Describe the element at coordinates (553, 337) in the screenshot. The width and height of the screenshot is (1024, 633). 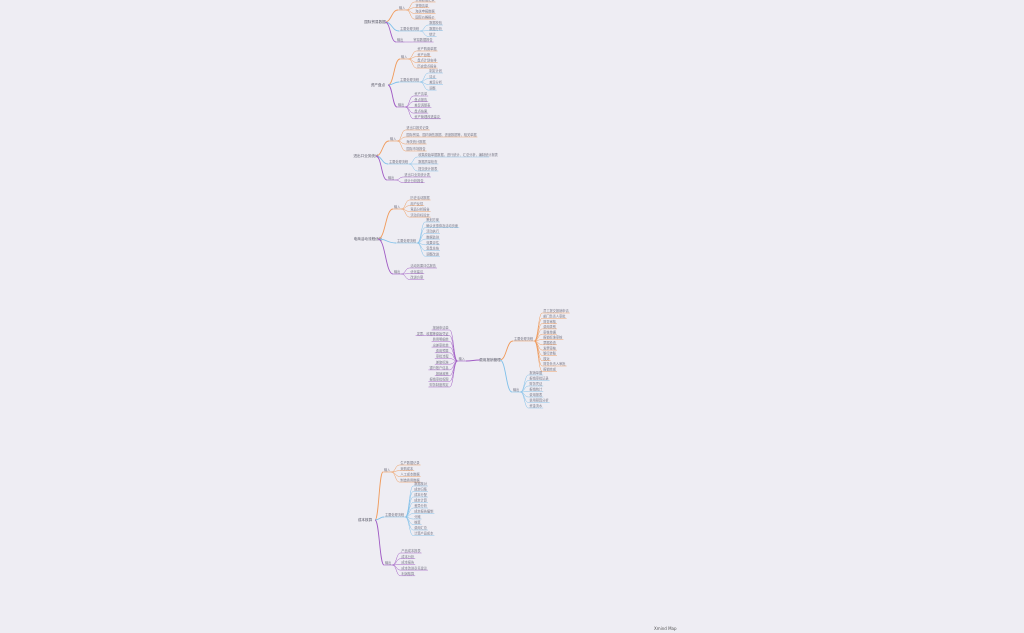
I see `leaf-topic: 报销标准审核` at that location.